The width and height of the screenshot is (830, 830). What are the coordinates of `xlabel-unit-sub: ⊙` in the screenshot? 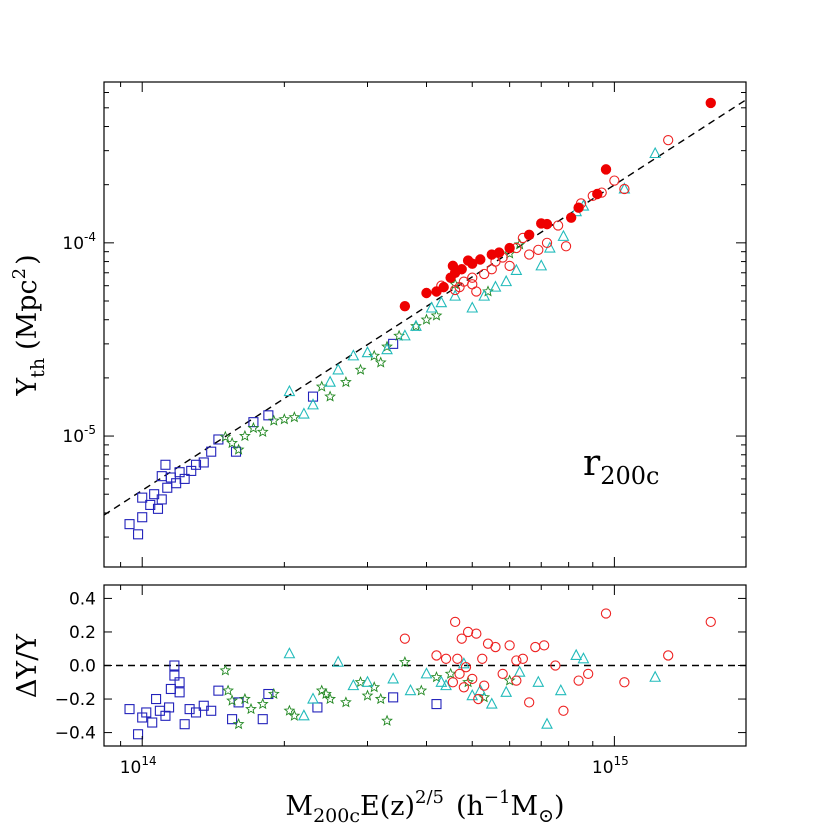 It's located at (546, 816).